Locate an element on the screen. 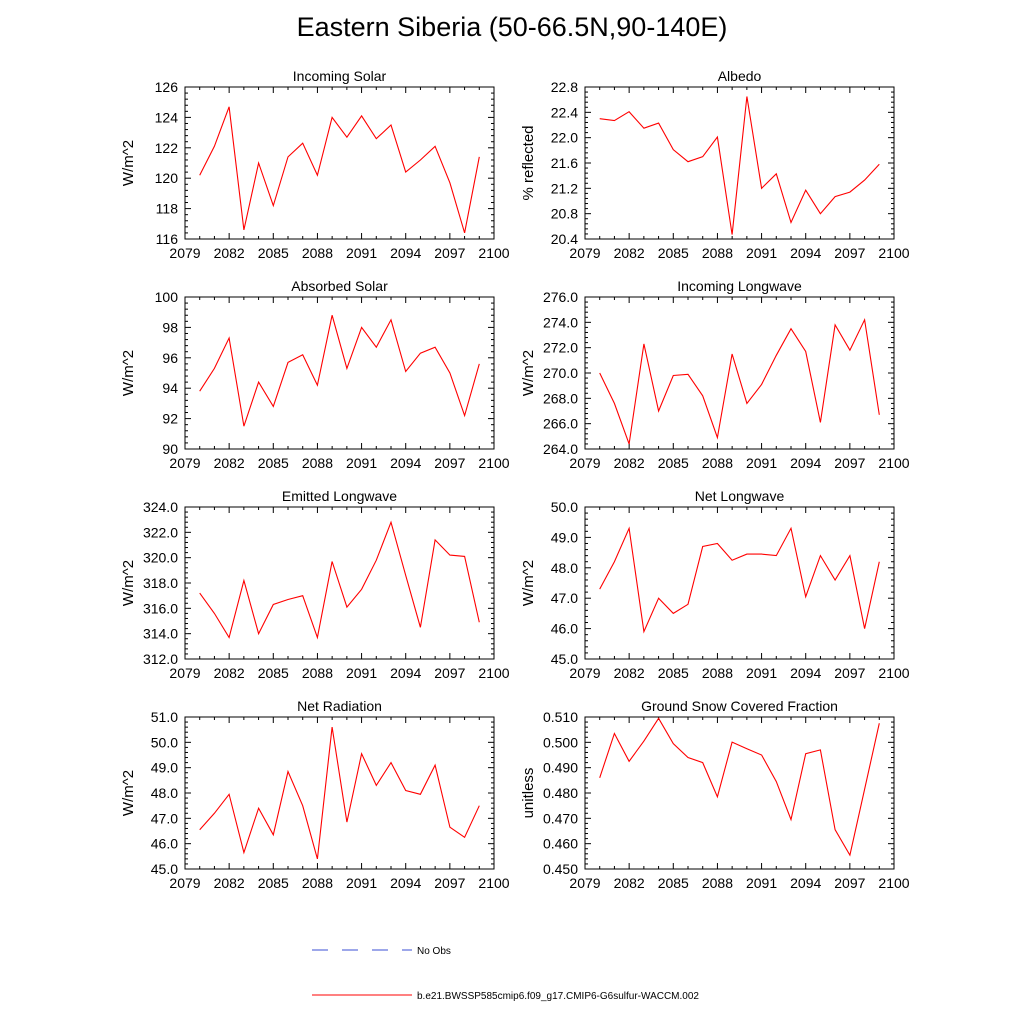  y-tick-label: 51.0 is located at coordinates (164, 717).